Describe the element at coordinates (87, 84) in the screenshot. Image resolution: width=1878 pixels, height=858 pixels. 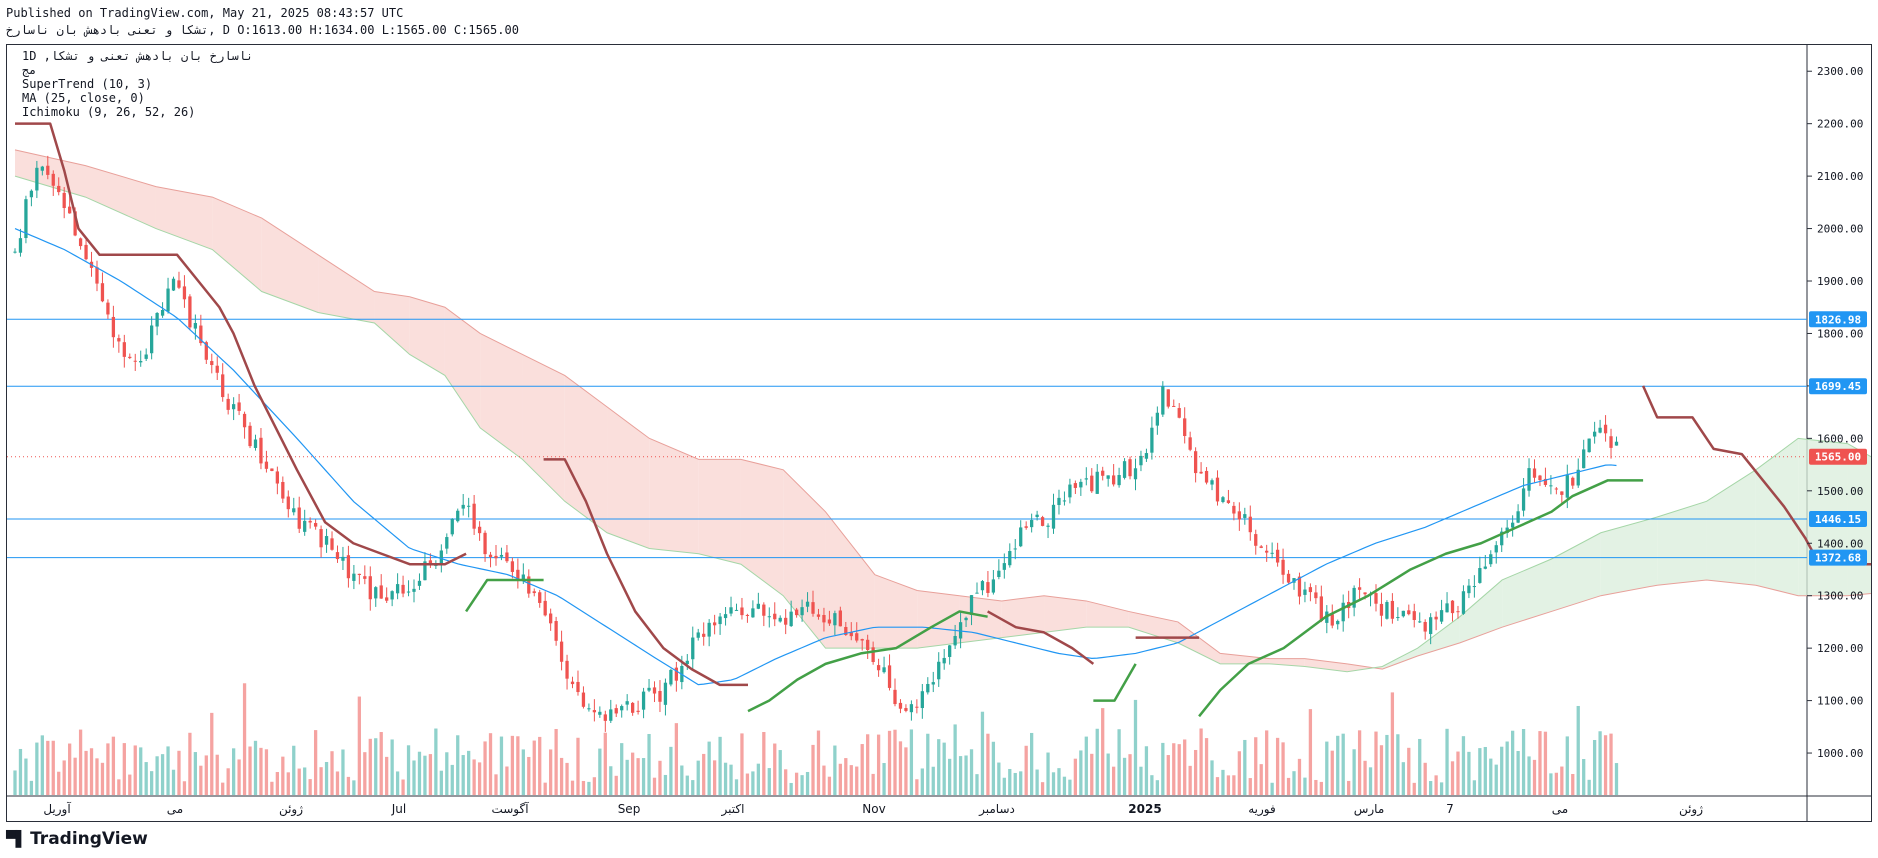
I see `legend-supertrend: SuperTrend (10, 3)` at that location.